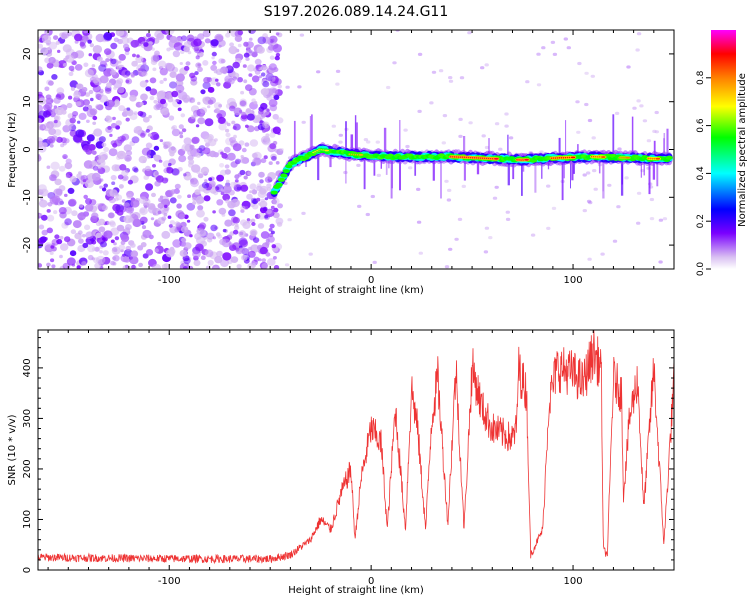 The height and width of the screenshot is (600, 750). I want to click on spectrogram-ylabel: Frequency (Hz), so click(12, 150).